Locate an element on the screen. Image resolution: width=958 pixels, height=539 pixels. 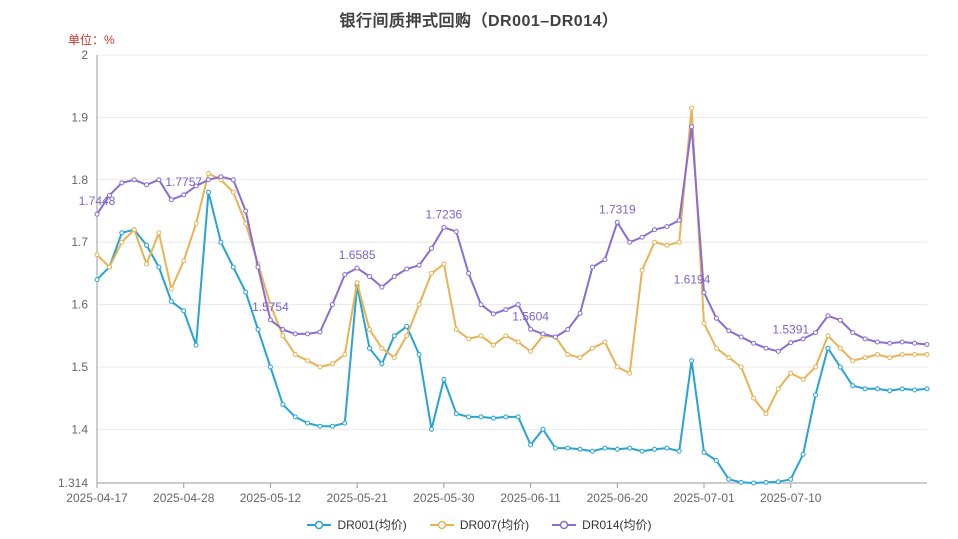
annotation-label: 1.6194 is located at coordinates (692, 279).